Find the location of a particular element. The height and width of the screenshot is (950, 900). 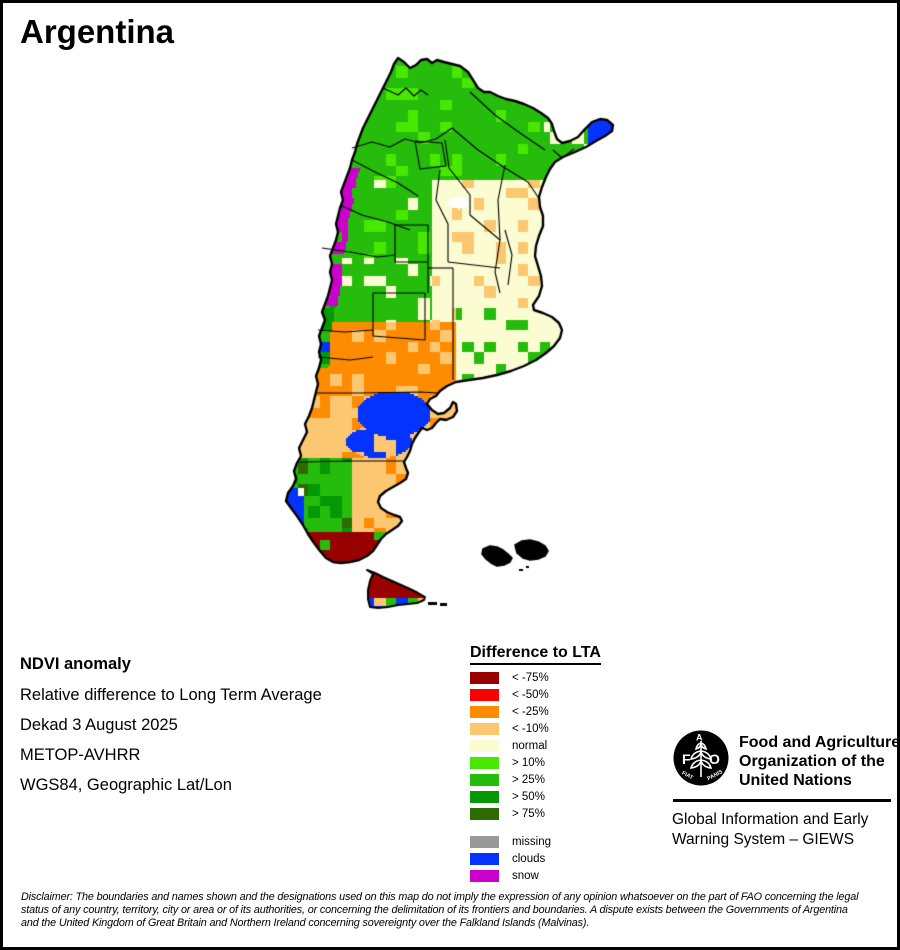

fao-logo-letter-a: A is located at coordinates (699, 738).